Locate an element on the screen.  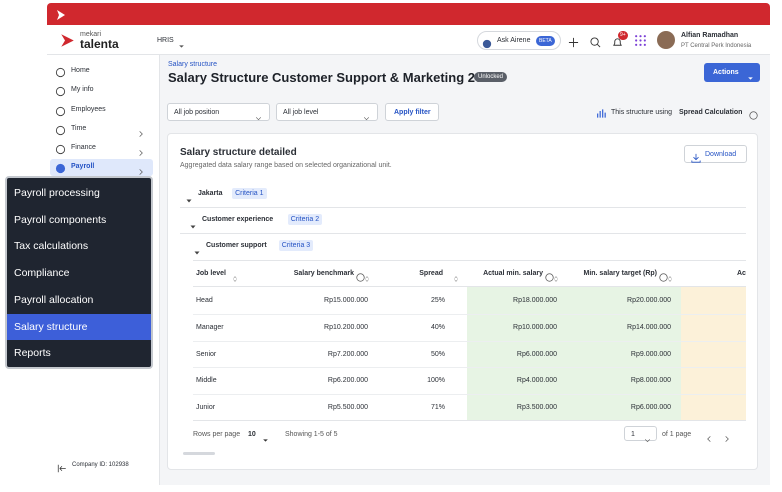
search-icon is located at coordinates (595, 41).